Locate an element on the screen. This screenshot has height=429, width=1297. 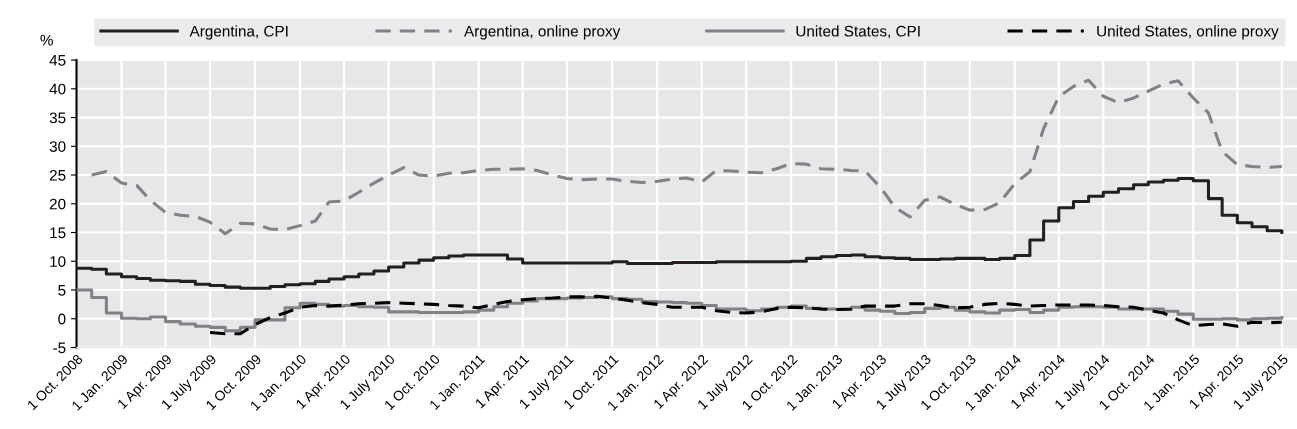
y-tick-label: 20 is located at coordinates (57, 204).